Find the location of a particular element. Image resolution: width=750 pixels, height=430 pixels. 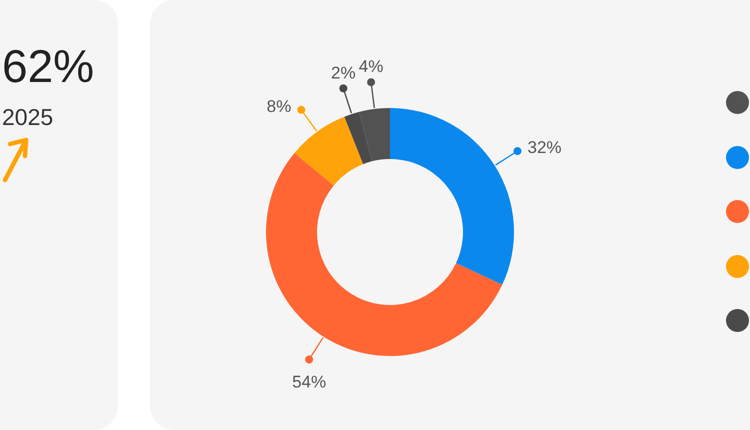

data-label: 32% is located at coordinates (544, 148).